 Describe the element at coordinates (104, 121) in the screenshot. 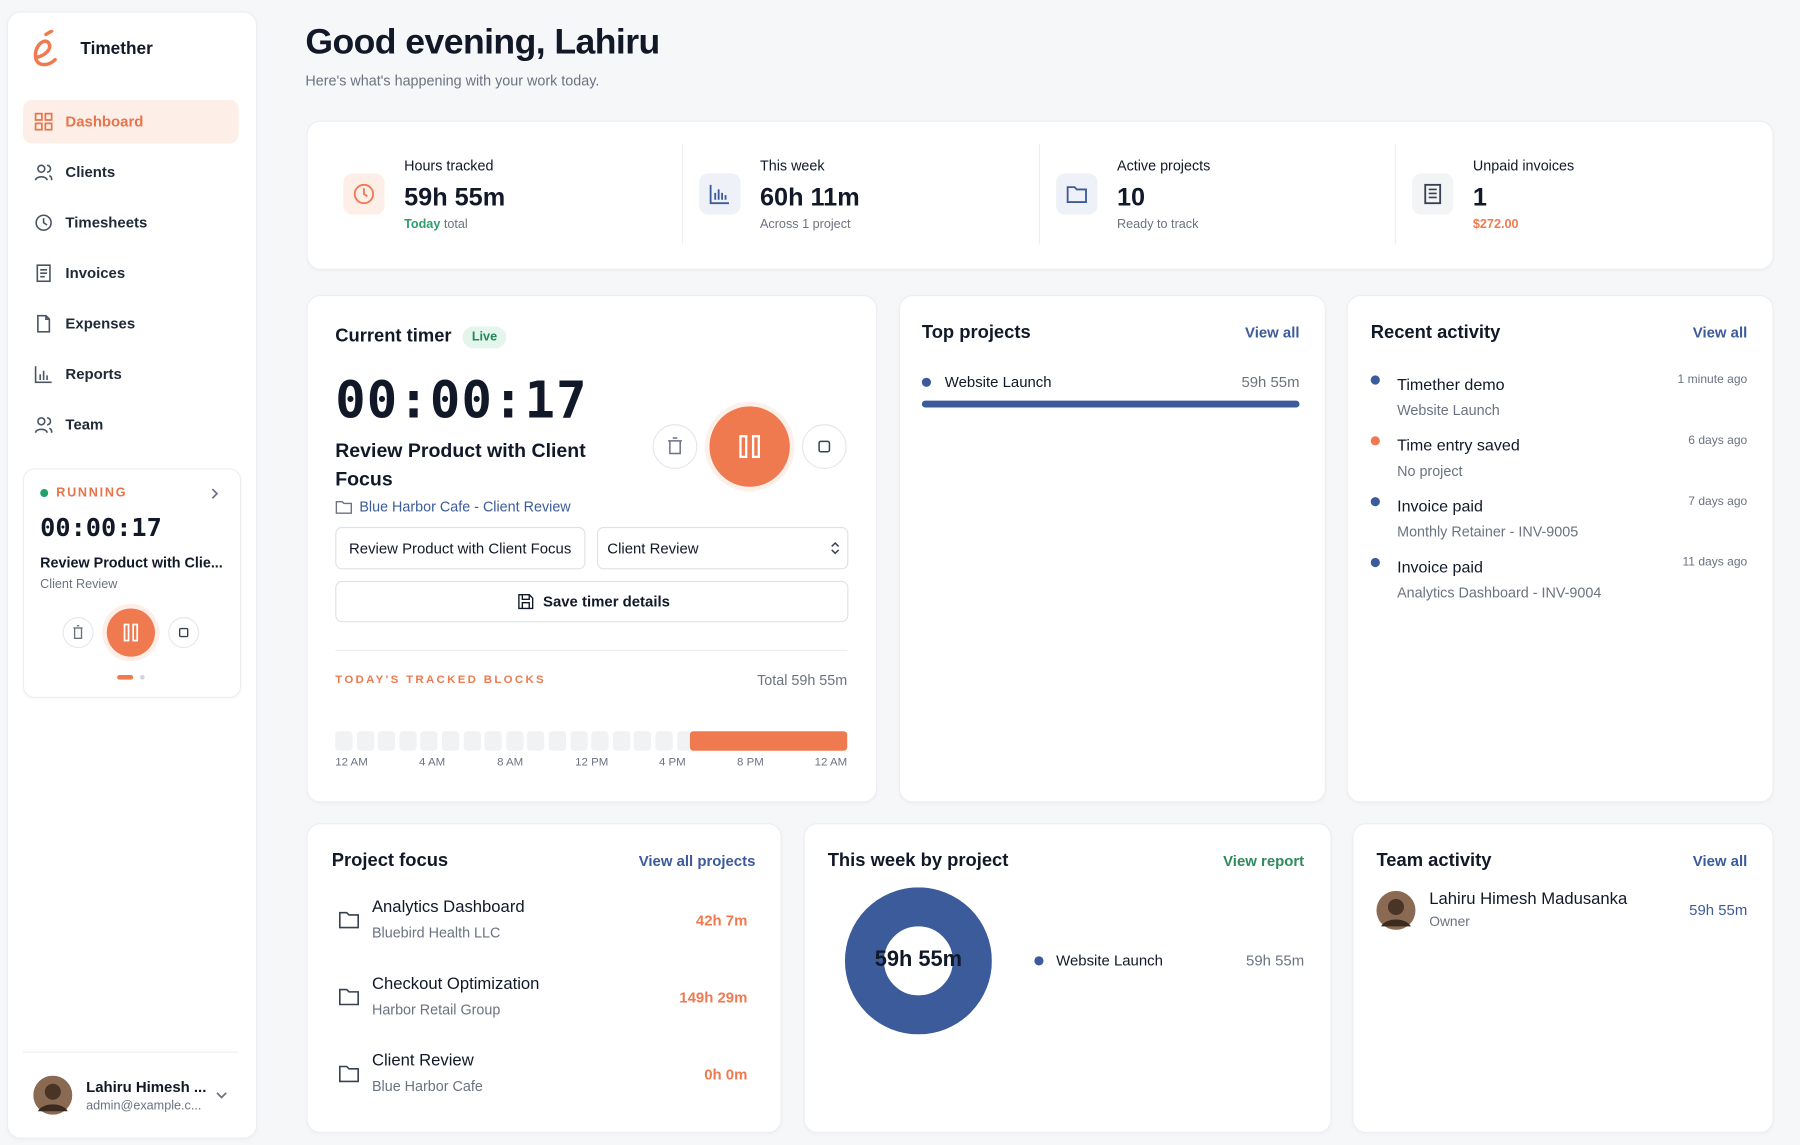

I see `nav-label: Dashboard` at that location.